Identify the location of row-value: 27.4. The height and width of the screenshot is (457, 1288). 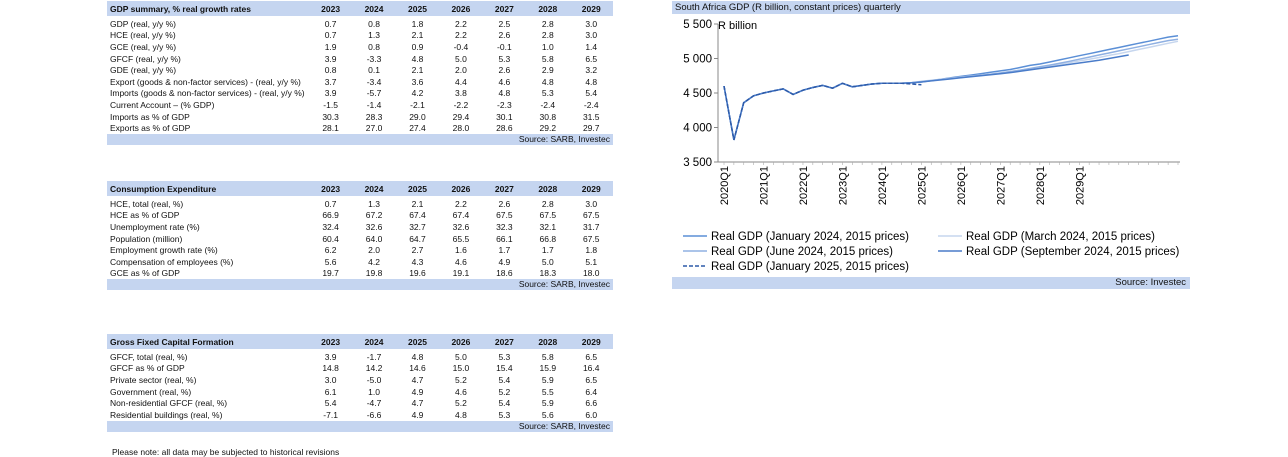
(417, 128).